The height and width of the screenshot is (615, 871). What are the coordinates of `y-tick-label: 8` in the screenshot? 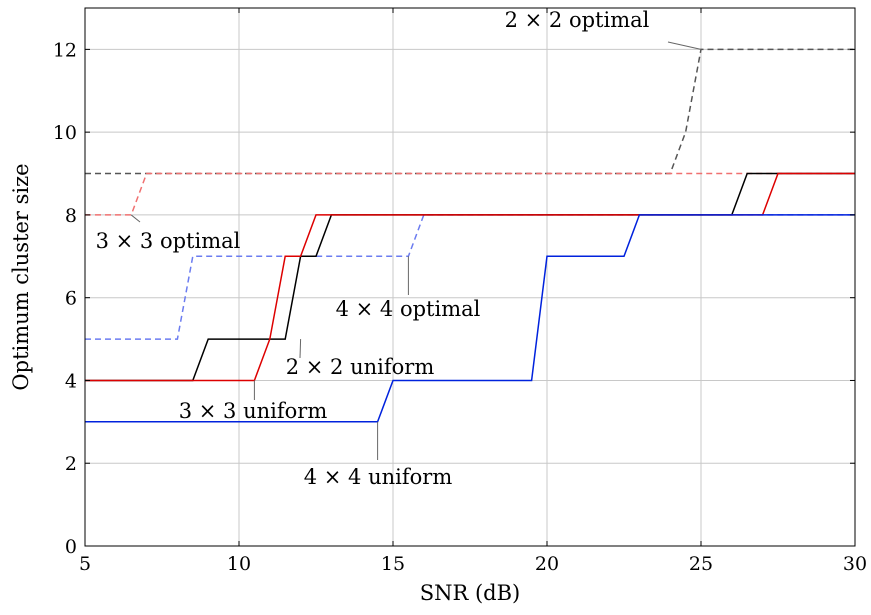 It's located at (71, 216).